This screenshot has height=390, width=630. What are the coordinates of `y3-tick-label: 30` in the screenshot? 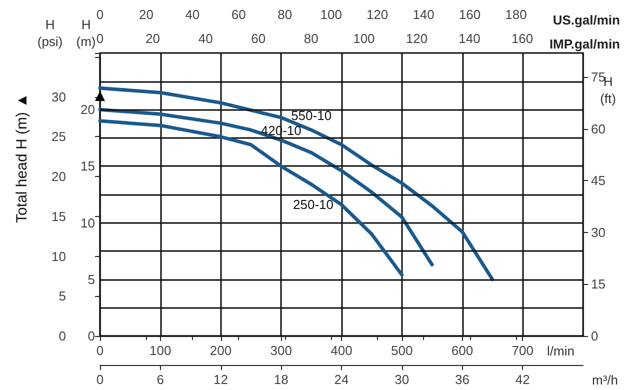 It's located at (598, 232).